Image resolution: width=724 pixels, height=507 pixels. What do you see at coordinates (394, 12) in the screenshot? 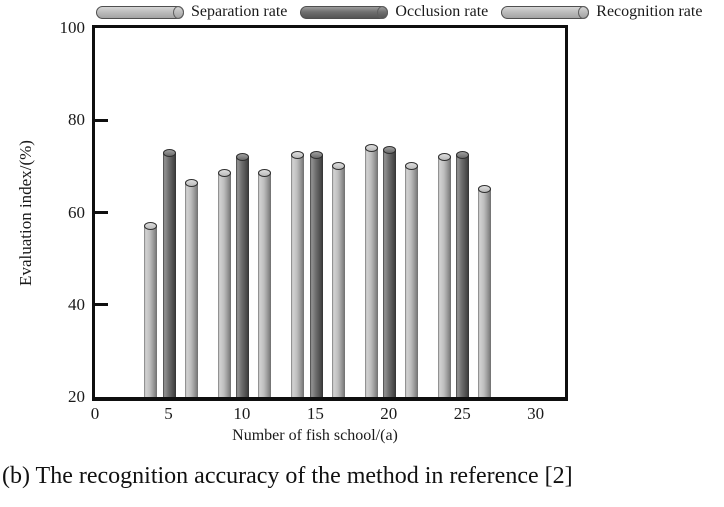
I see `legend-item-occlusion-rate: Occlusion rate` at bounding box center [394, 12].